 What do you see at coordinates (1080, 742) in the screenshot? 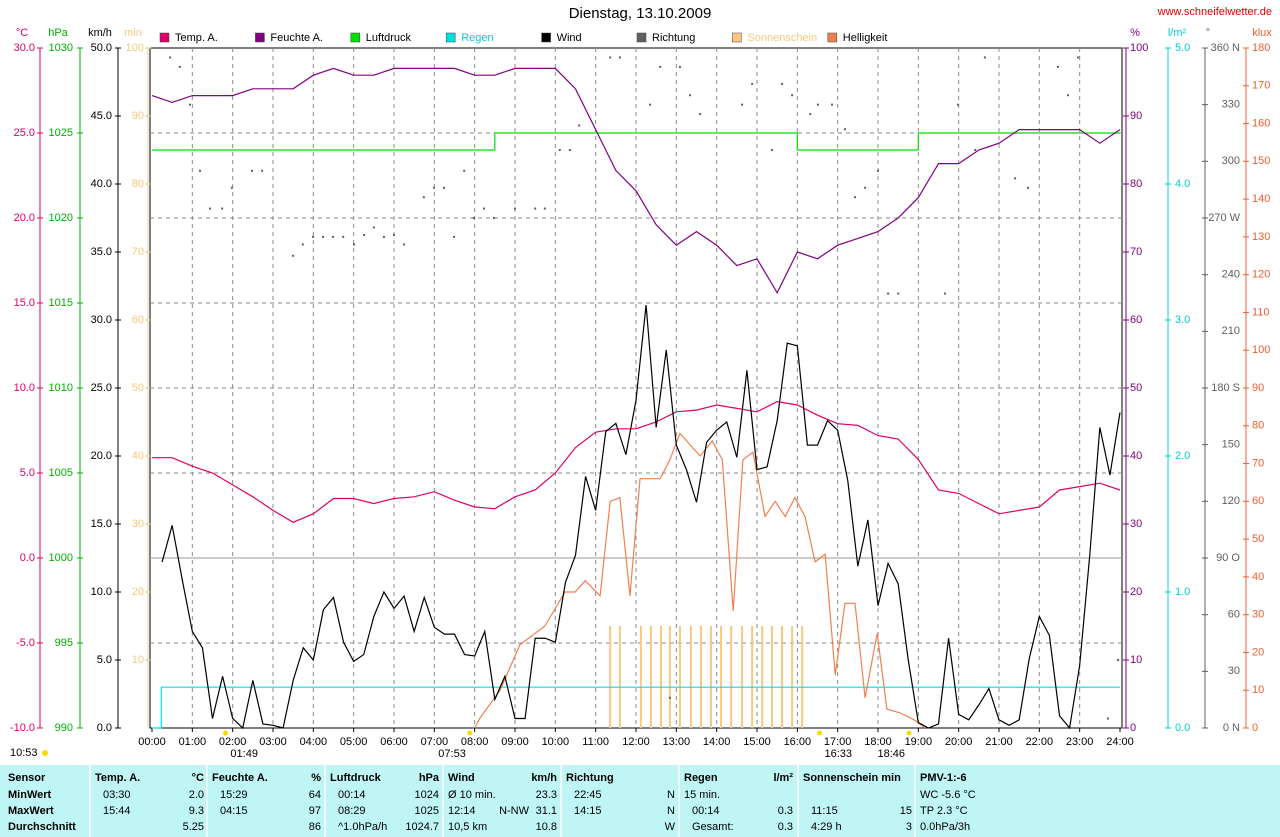
I see `x-tick-label: 23:00` at bounding box center [1080, 742].